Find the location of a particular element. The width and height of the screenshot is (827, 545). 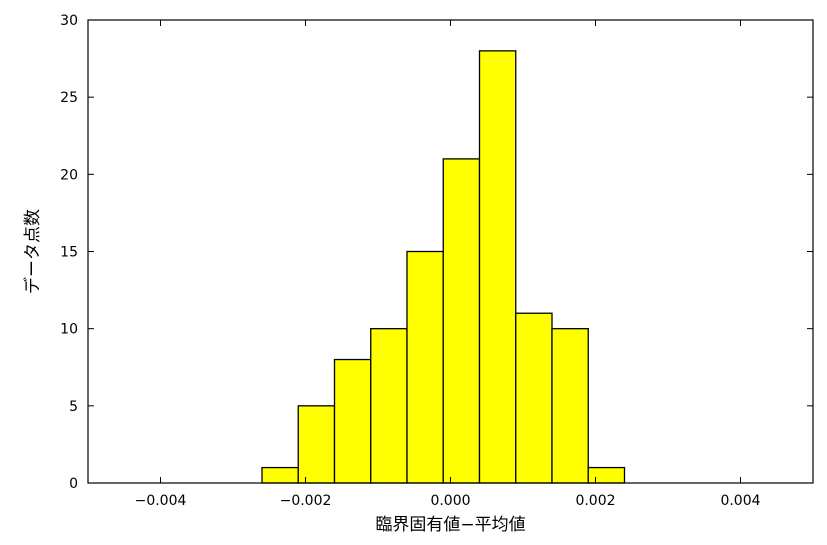

y-tick-label: 10 is located at coordinates (69, 330).